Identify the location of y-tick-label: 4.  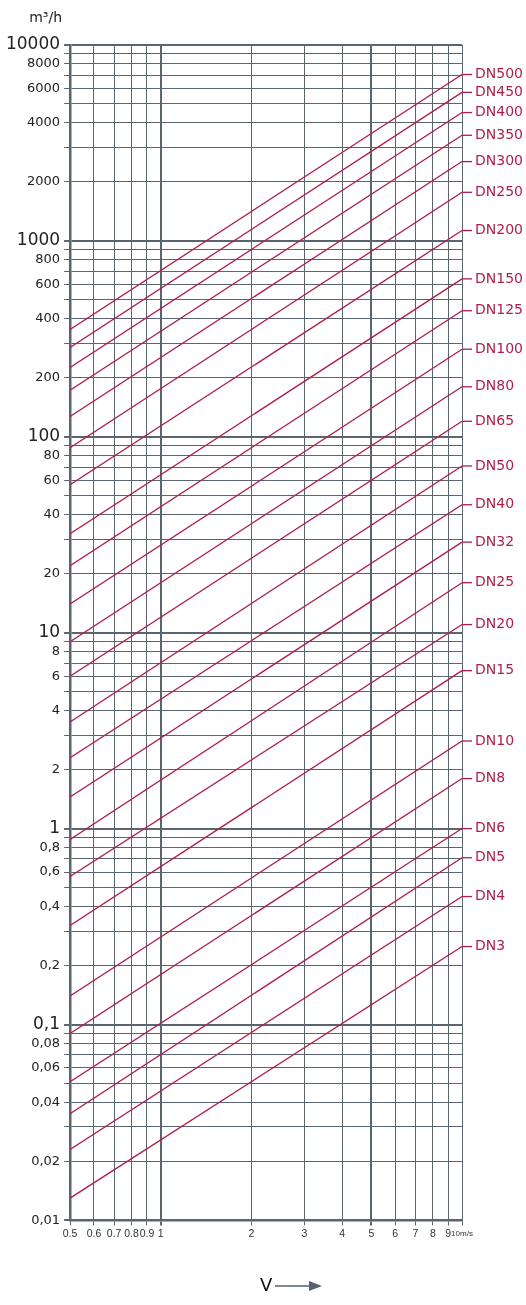
(56, 710).